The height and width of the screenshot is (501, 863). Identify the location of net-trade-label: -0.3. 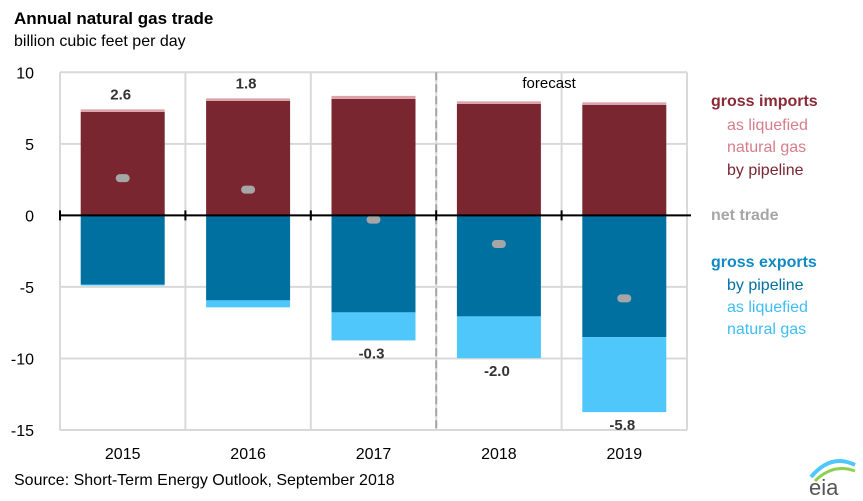
(372, 353).